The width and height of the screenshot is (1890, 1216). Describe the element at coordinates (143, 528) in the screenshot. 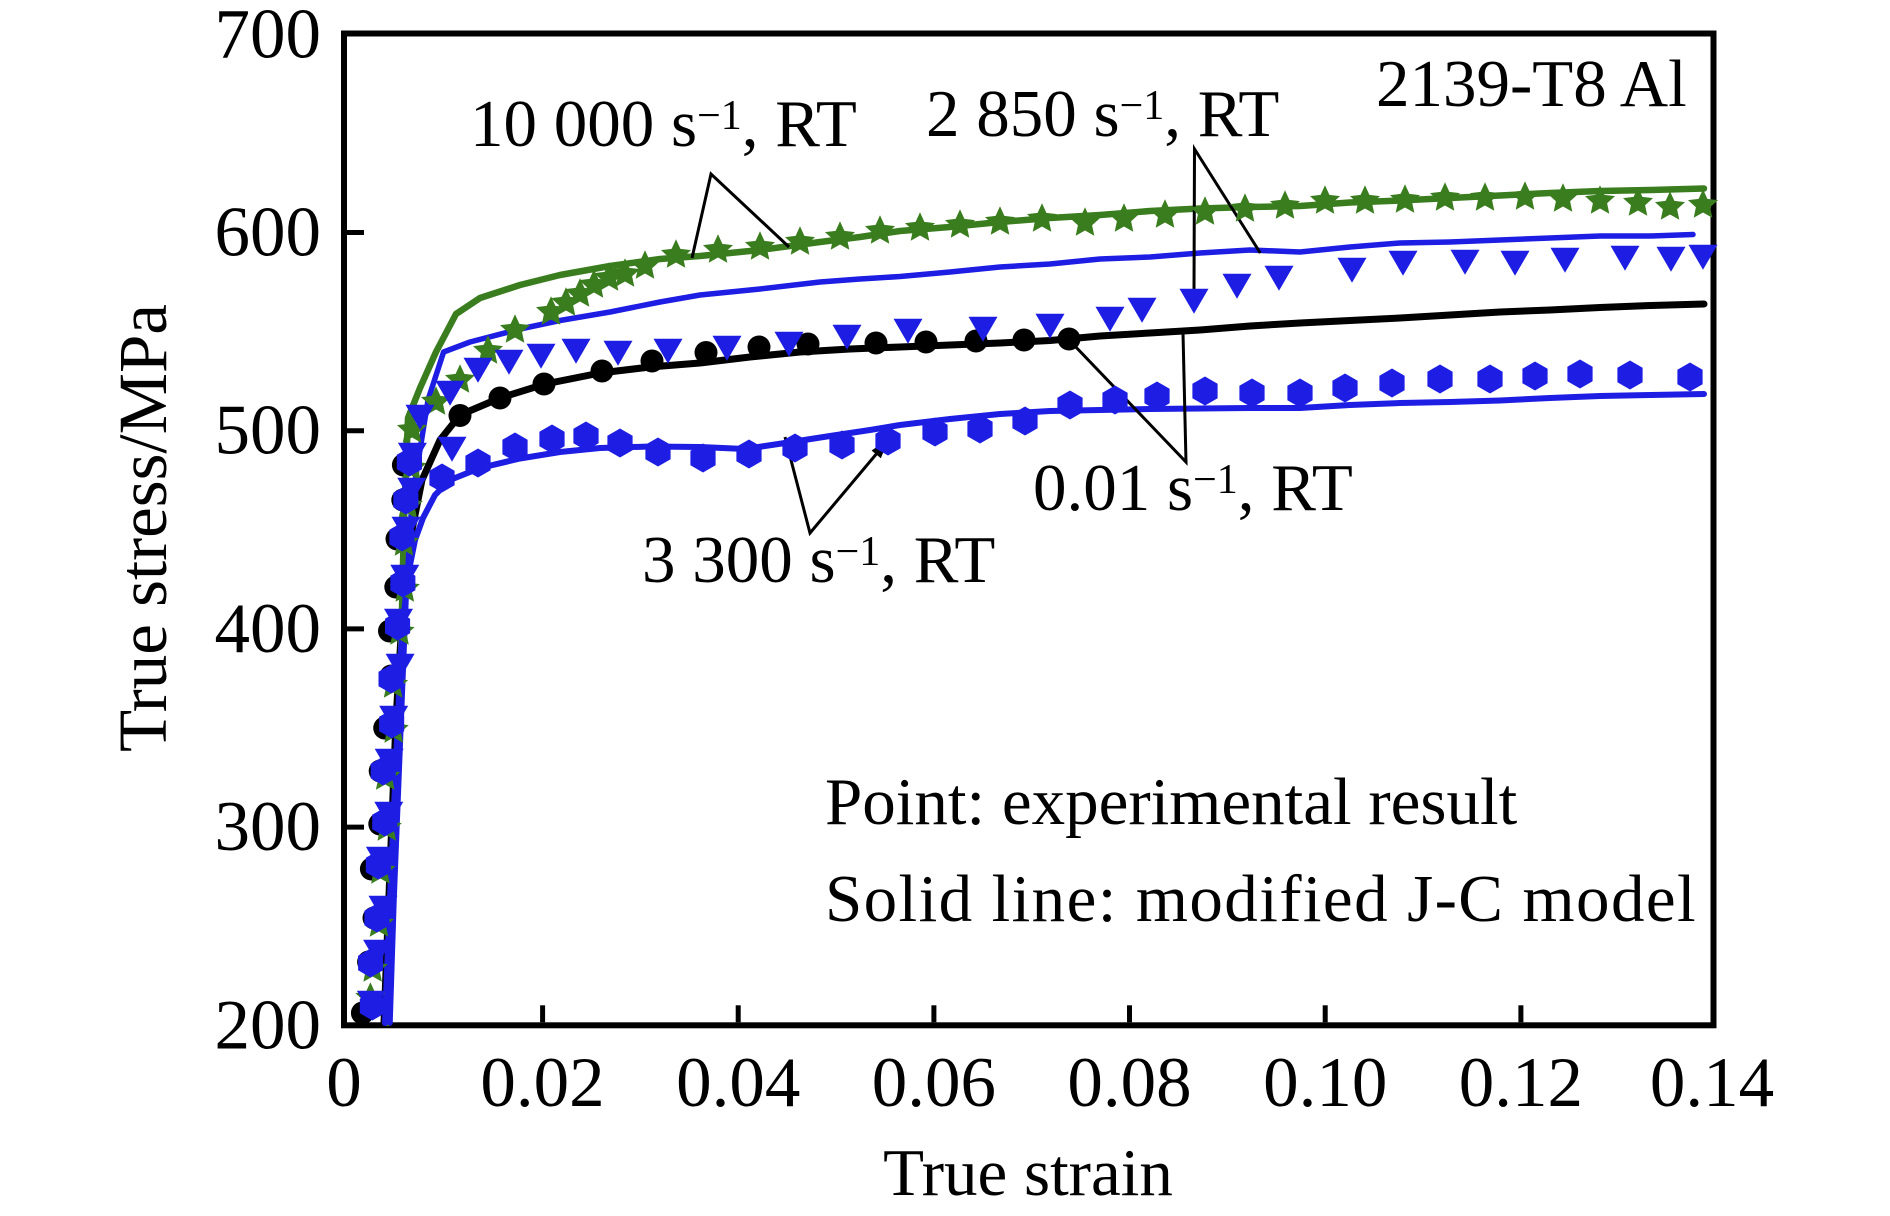

I see `svg-text: True stress/MPa` at that location.